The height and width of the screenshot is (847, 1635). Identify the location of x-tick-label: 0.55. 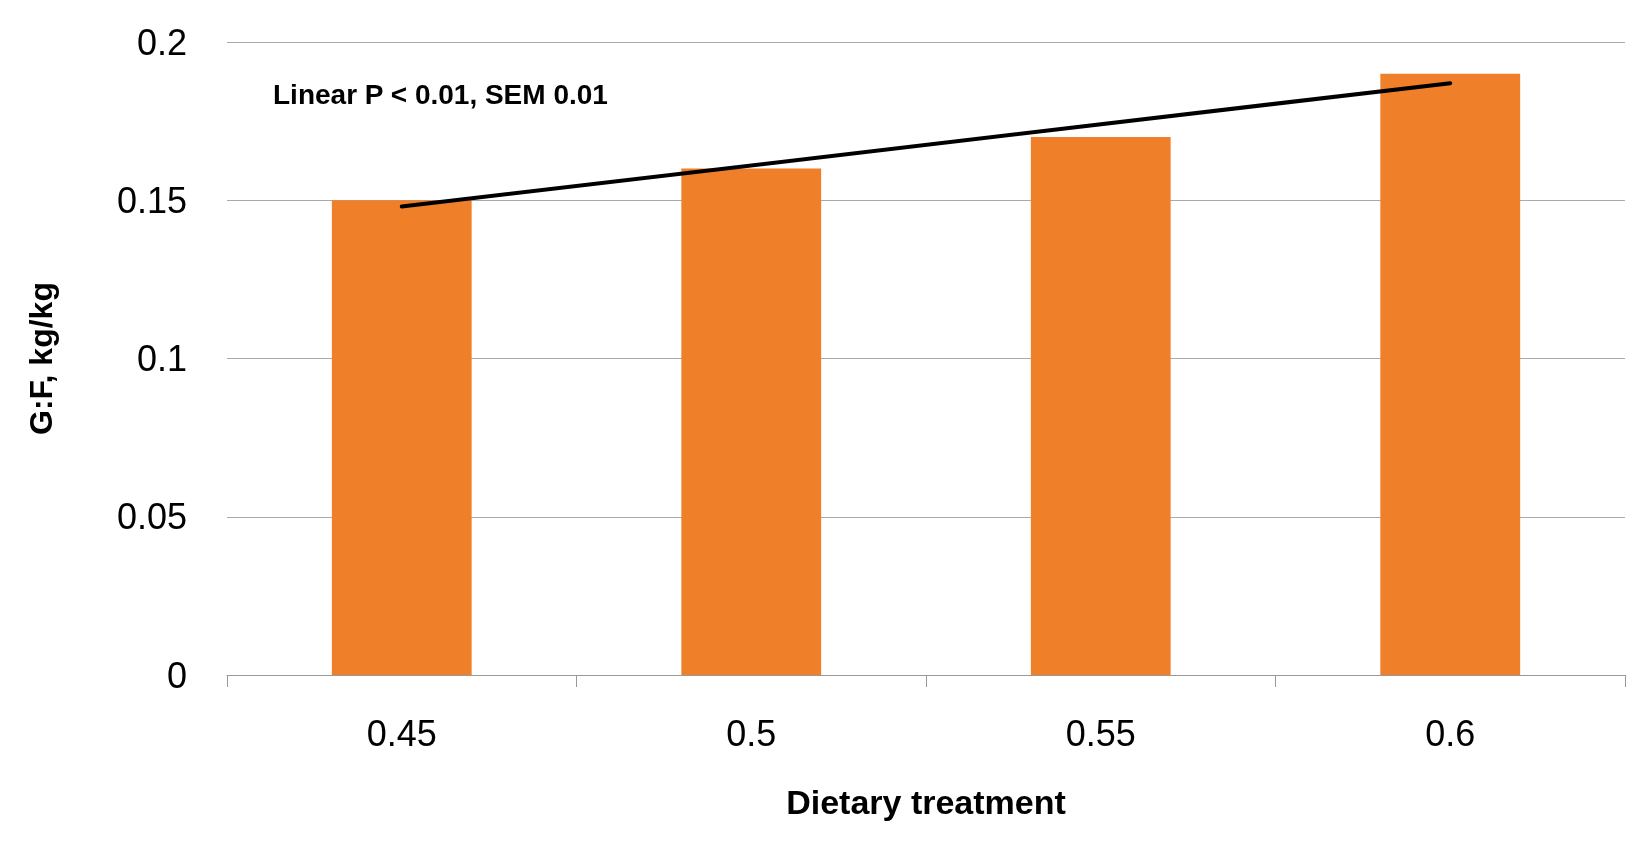
(1100, 733).